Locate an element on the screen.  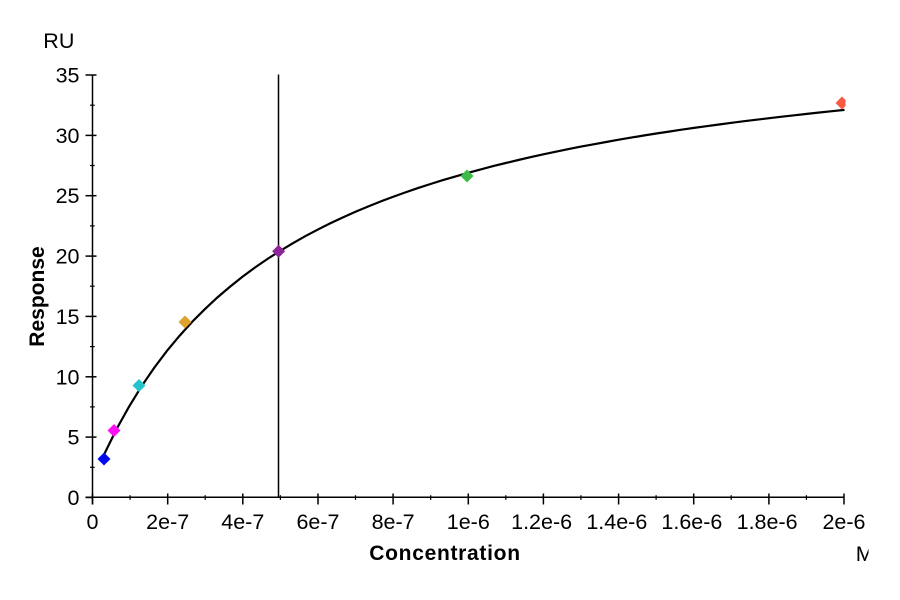
svg-text: 4e-7 is located at coordinates (242, 522).